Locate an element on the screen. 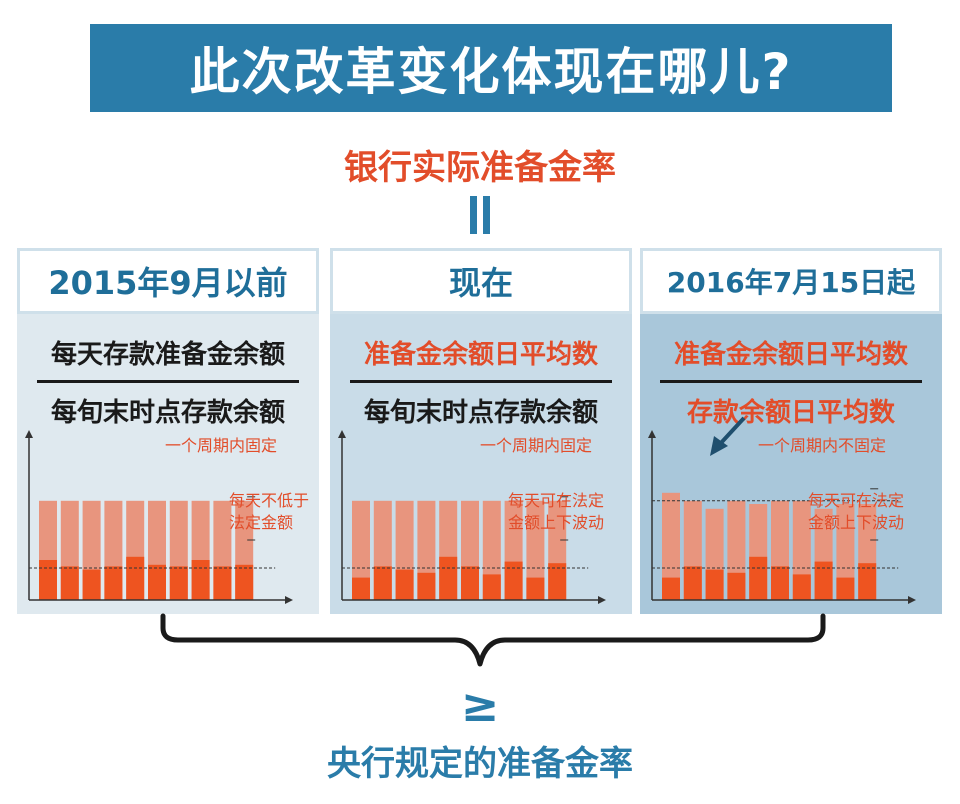  pointer-arrow-head is located at coordinates (719, 446).